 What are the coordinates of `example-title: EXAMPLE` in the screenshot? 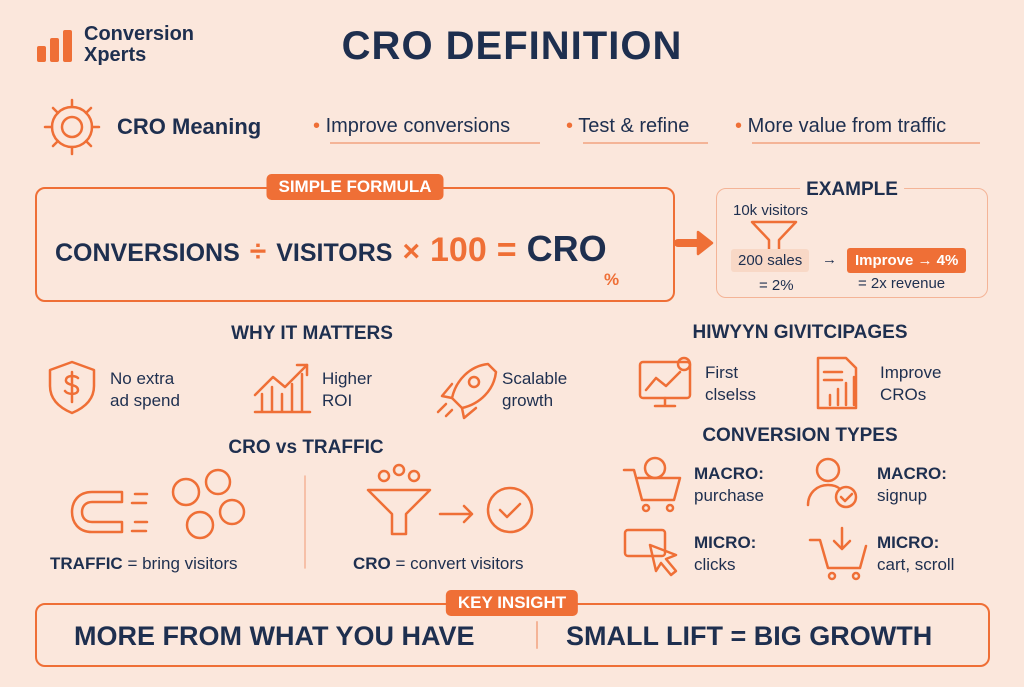 It's located at (852, 190).